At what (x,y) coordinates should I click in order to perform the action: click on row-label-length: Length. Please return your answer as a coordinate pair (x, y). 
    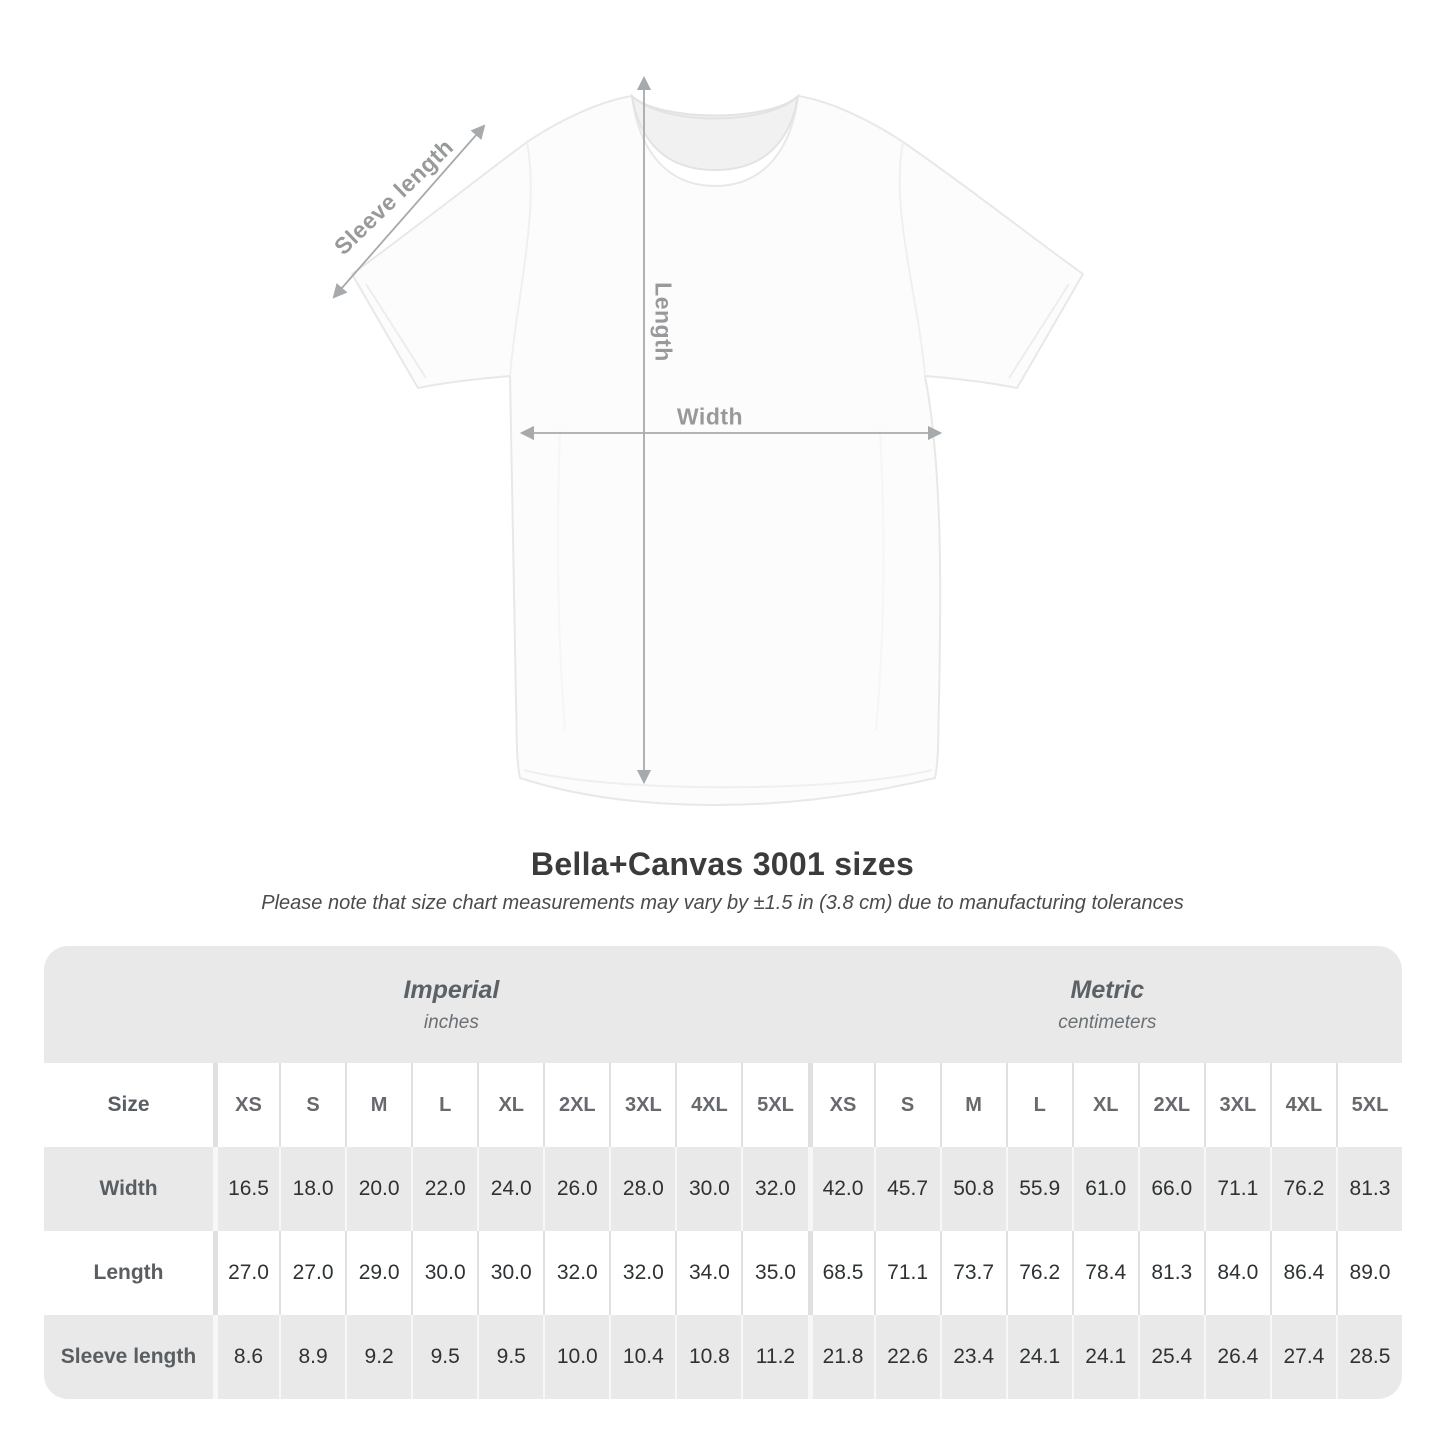
    Looking at the image, I should click on (128, 1273).